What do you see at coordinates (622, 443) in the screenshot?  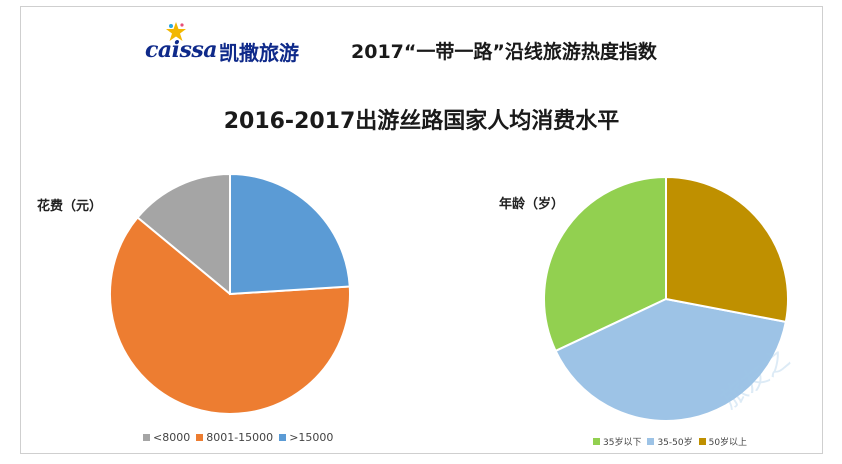 I see `legend-label: 35岁以下` at bounding box center [622, 443].